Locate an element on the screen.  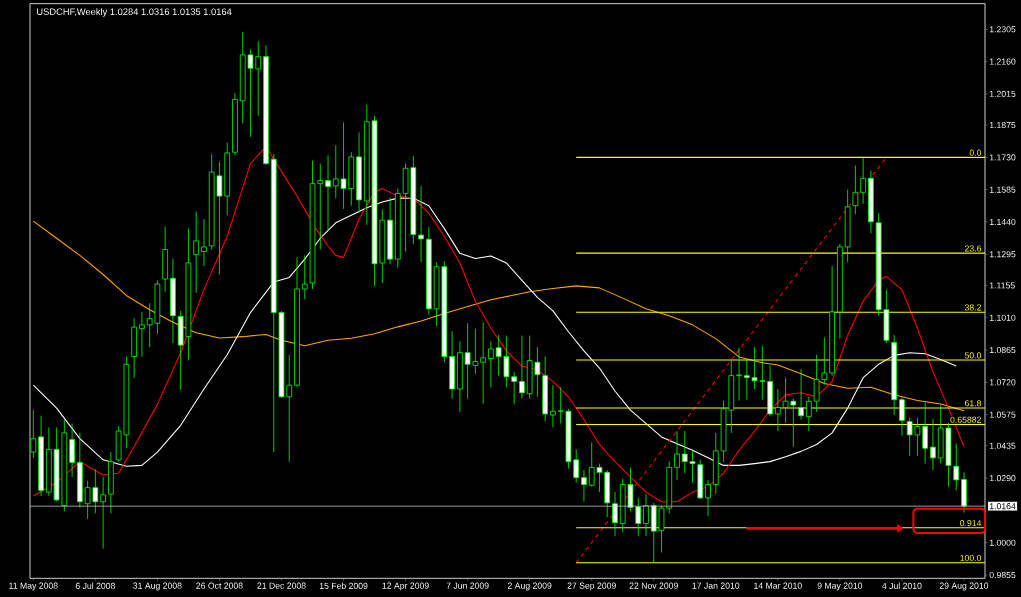
y-tick-label: 0.9855 is located at coordinates (1002, 575).